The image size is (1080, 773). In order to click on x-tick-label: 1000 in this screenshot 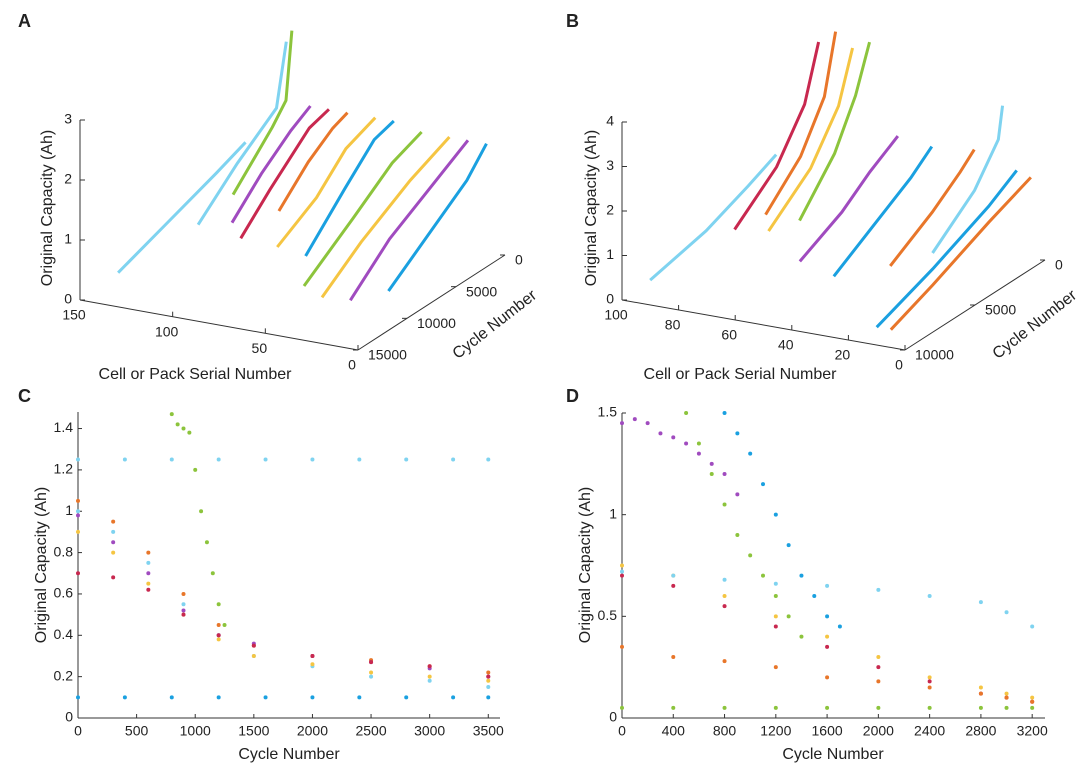, I will do `click(195, 731)`.